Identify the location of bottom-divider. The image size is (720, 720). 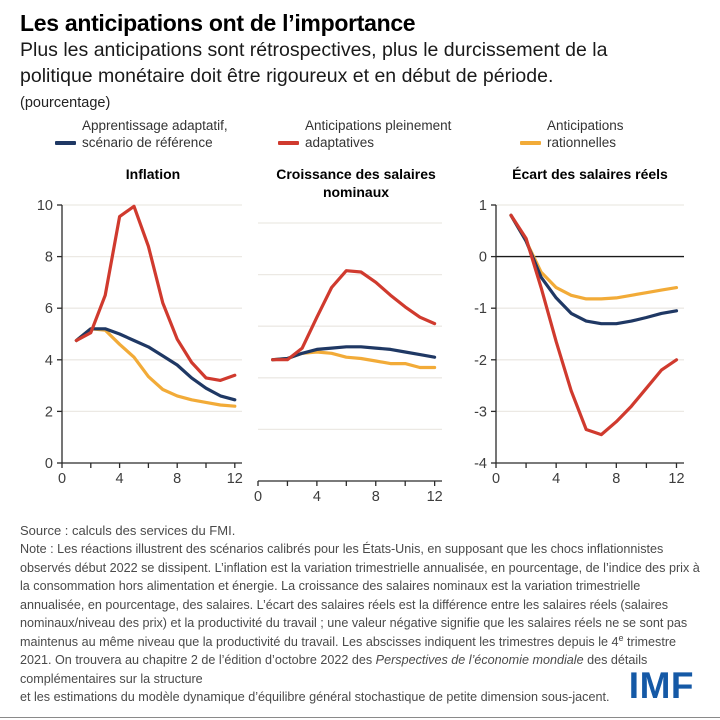
(360, 717).